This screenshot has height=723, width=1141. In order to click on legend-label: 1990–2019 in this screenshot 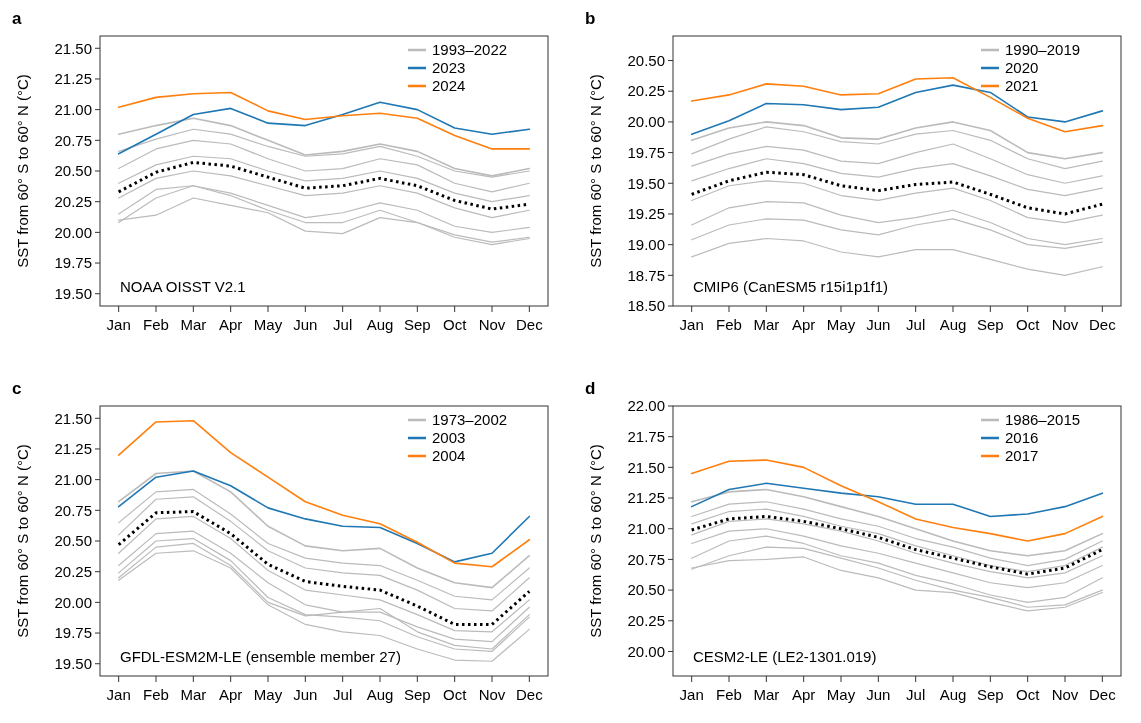, I will do `click(1043, 50)`.